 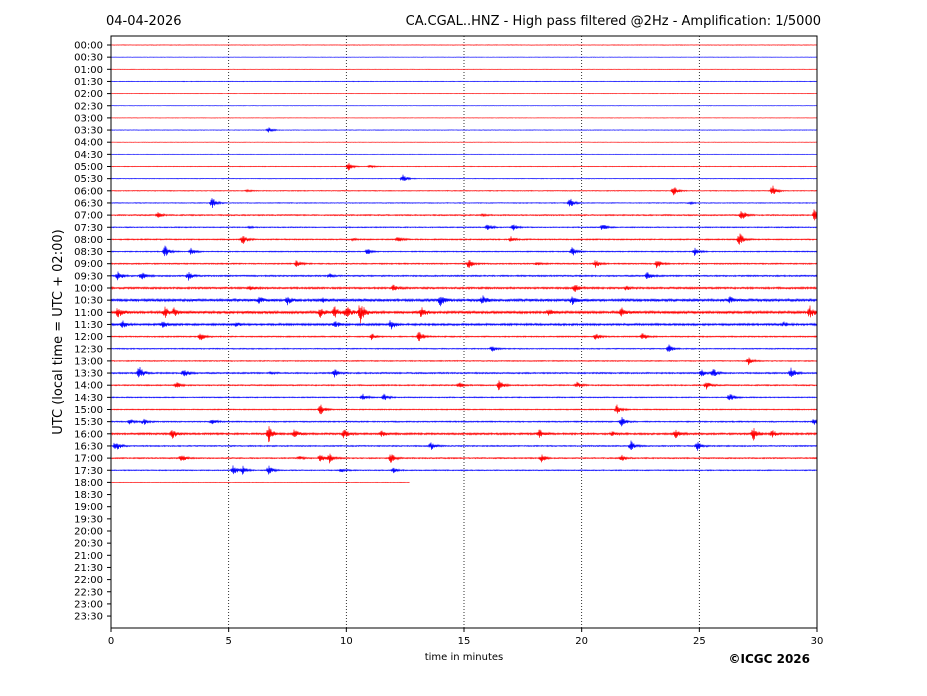 I want to click on y-tick-label: 01:30, so click(x=88, y=82).